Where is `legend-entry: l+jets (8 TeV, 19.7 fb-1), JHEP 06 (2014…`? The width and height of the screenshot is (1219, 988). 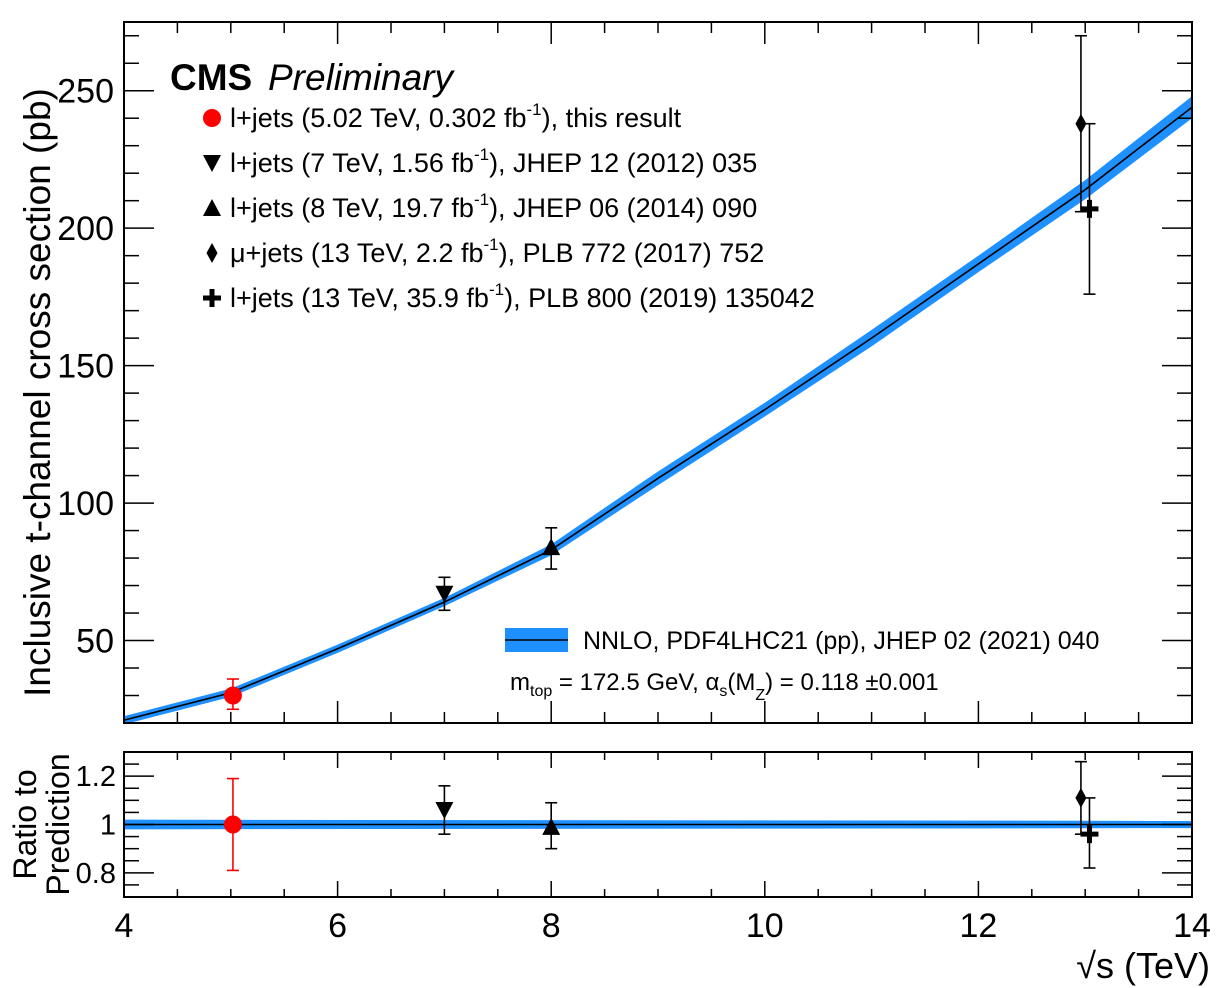
legend-entry: l+jets (8 TeV, 19.7 fb-1), JHEP 06 (2014… is located at coordinates (480, 206).